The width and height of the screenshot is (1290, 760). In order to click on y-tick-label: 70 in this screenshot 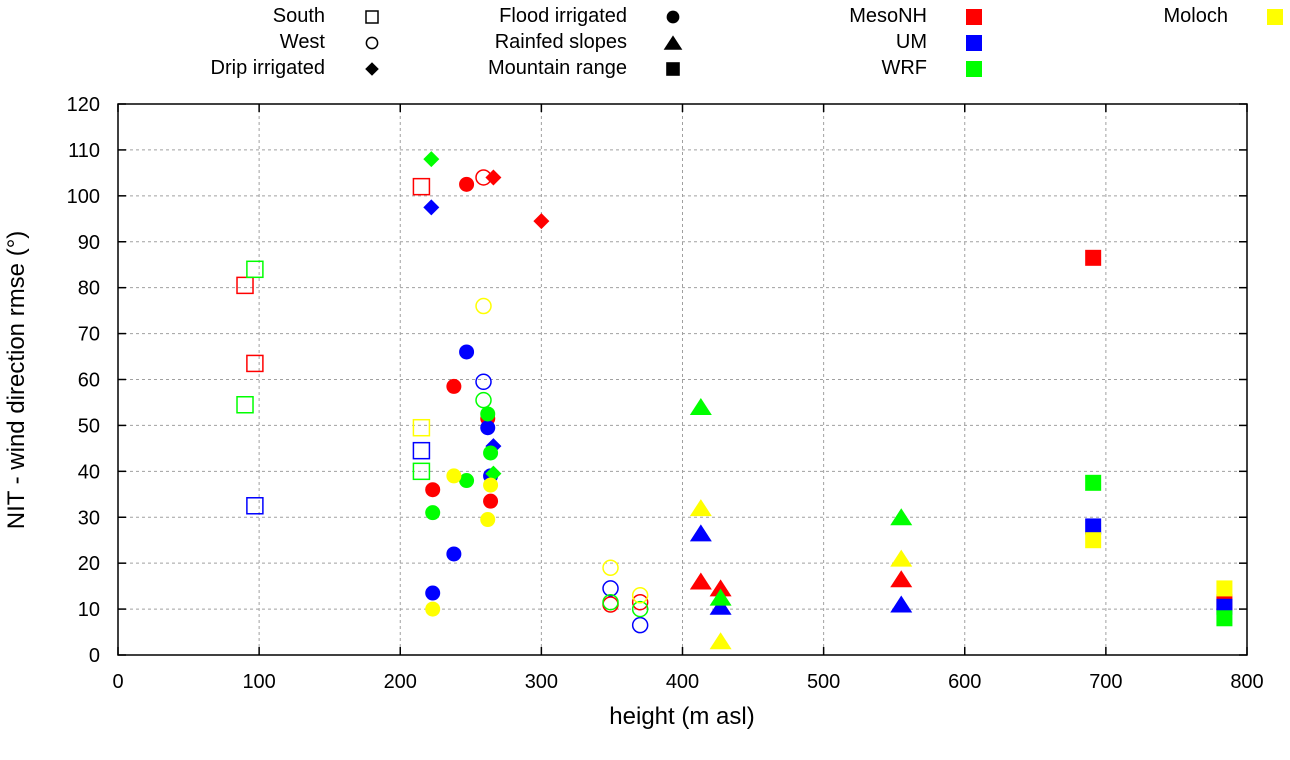, I will do `click(89, 335)`.